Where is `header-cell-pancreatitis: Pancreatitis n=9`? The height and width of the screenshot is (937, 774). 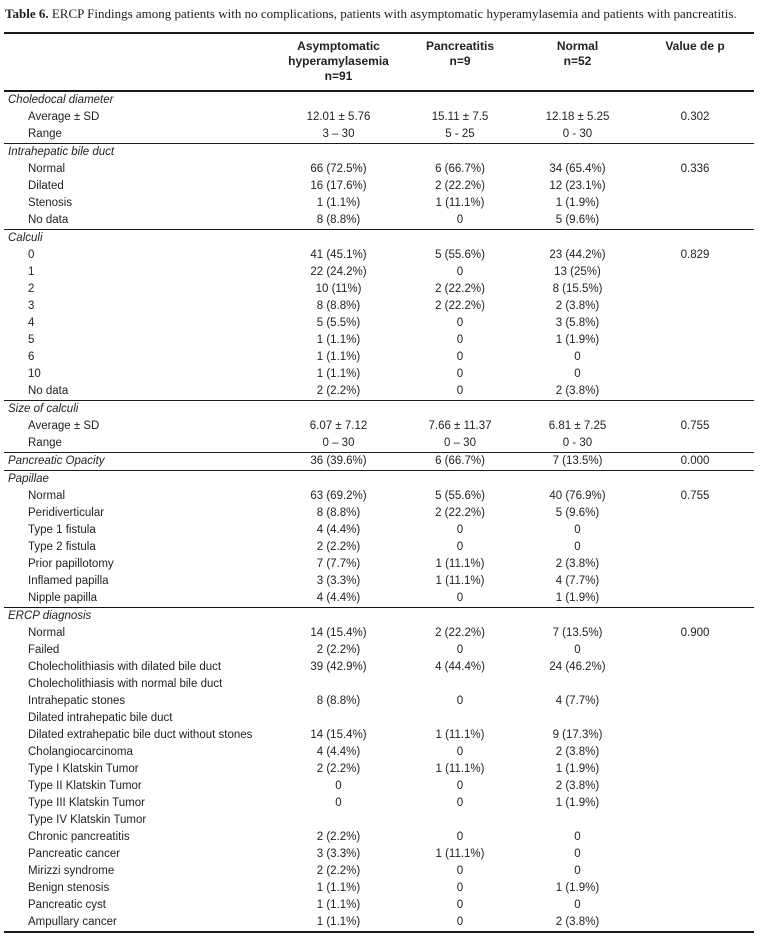 header-cell-pancreatitis: Pancreatitis n=9 is located at coordinates (460, 53).